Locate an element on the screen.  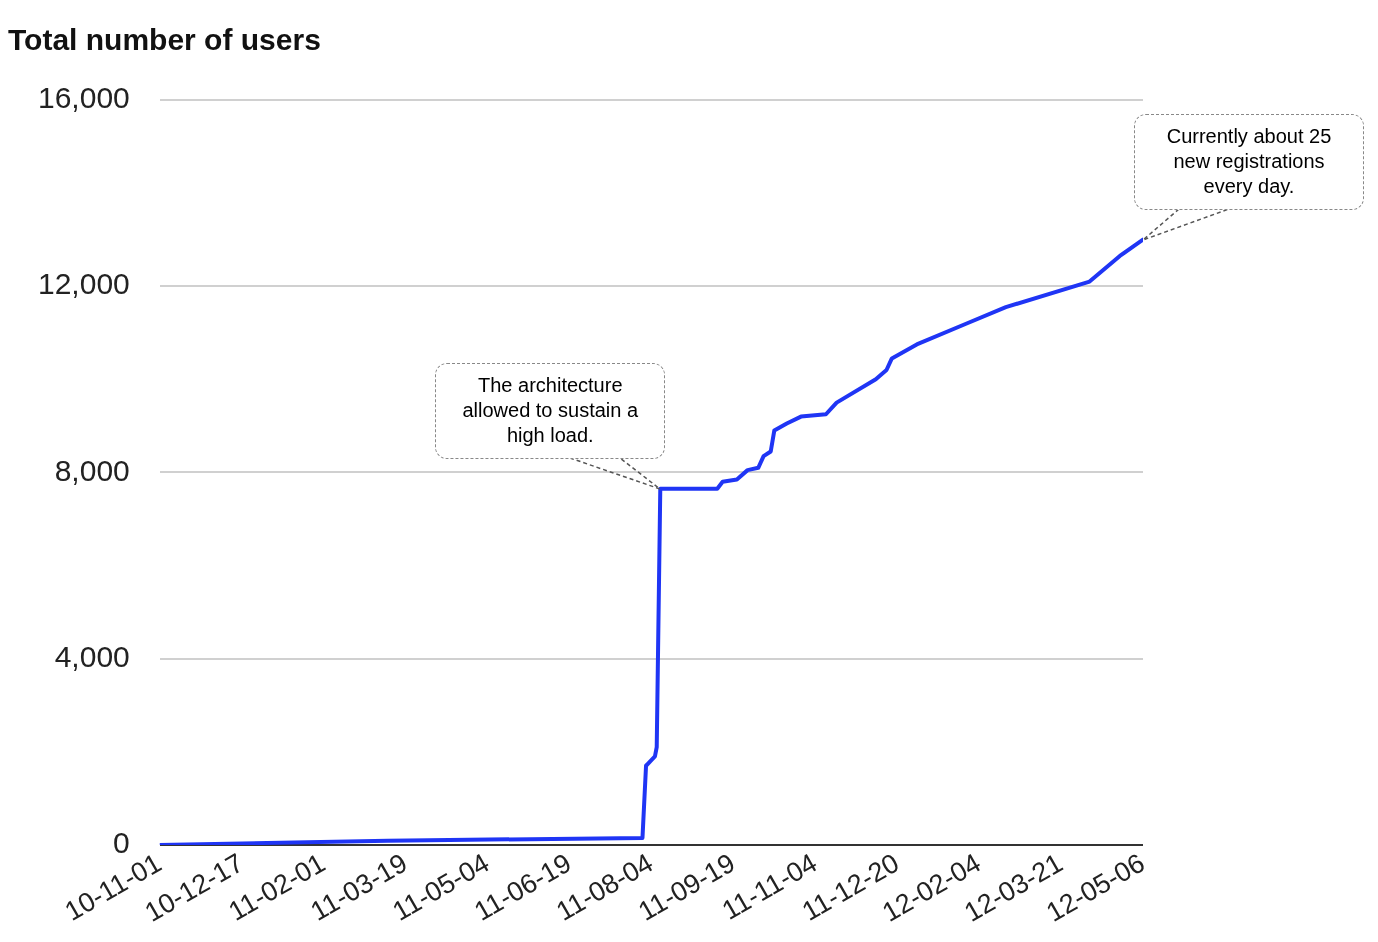
y-tick-label: 4,000 is located at coordinates (92, 656).